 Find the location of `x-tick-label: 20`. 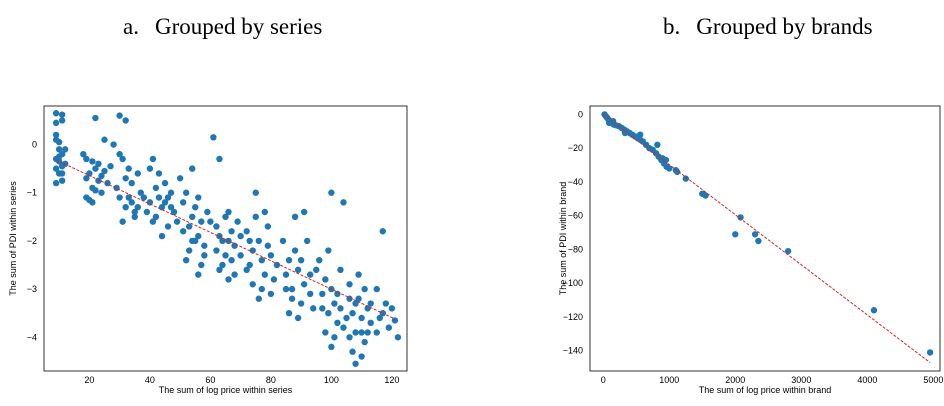

x-tick-label: 20 is located at coordinates (89, 380).